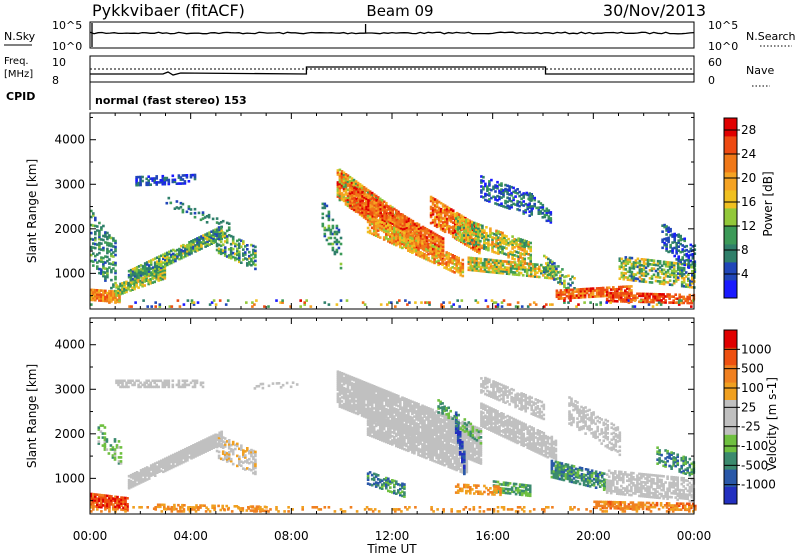 This screenshot has width=800, height=554. Describe the element at coordinates (730, 199) in the screenshot. I see `colorbar-segment` at that location.